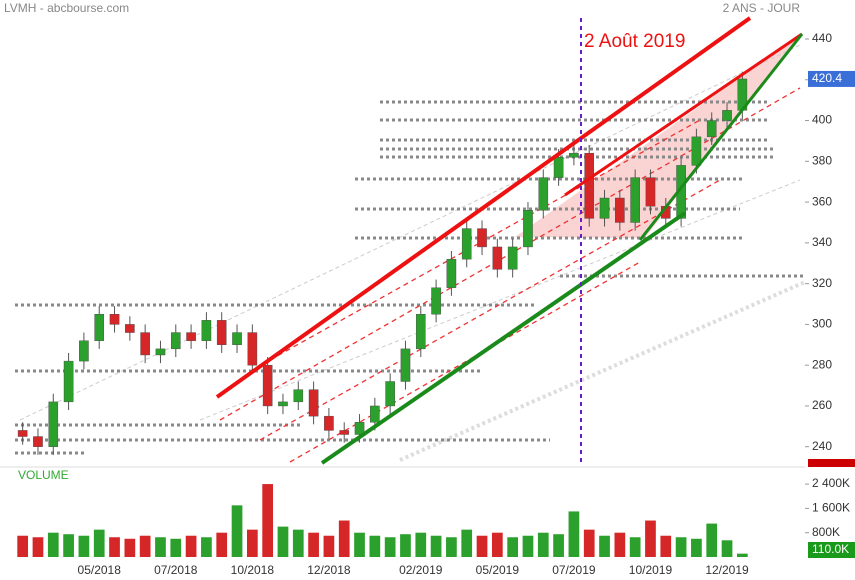  Describe the element at coordinates (253, 570) in the screenshot. I see `x-tick-label: 10/2018` at that location.